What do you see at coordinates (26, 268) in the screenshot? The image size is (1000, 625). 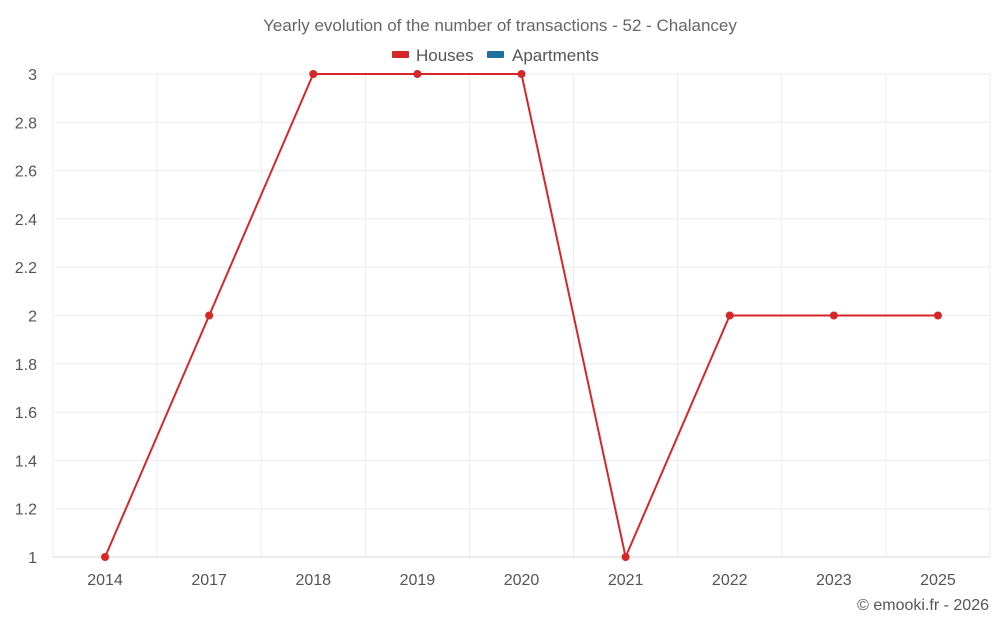 I see `y-tick-label: 2.2` at bounding box center [26, 268].